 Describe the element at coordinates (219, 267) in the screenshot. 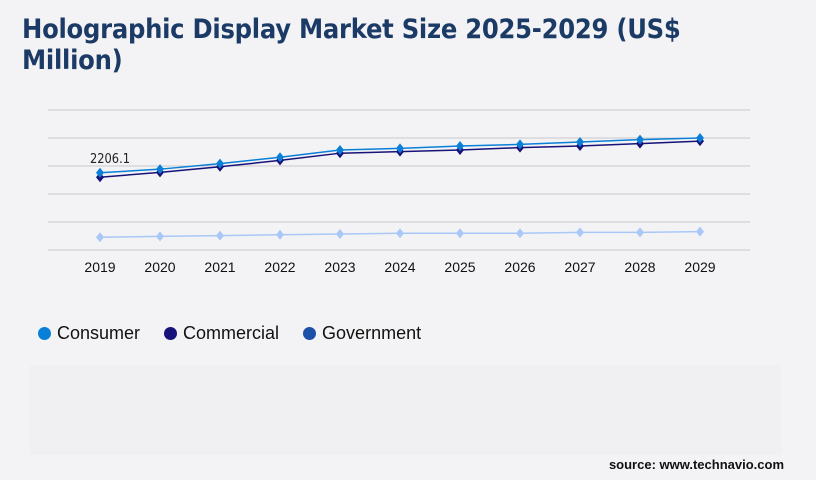

I see `x-tick-label: 2021` at that location.